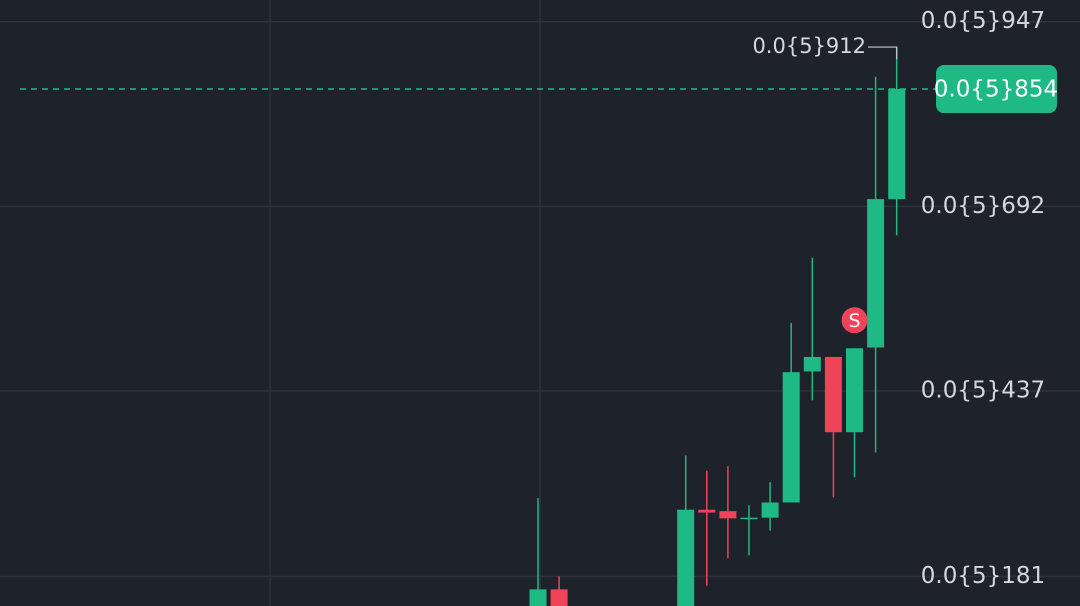  Describe the element at coordinates (983, 576) in the screenshot. I see `y-tick-label: 0.0{5}181` at that location.